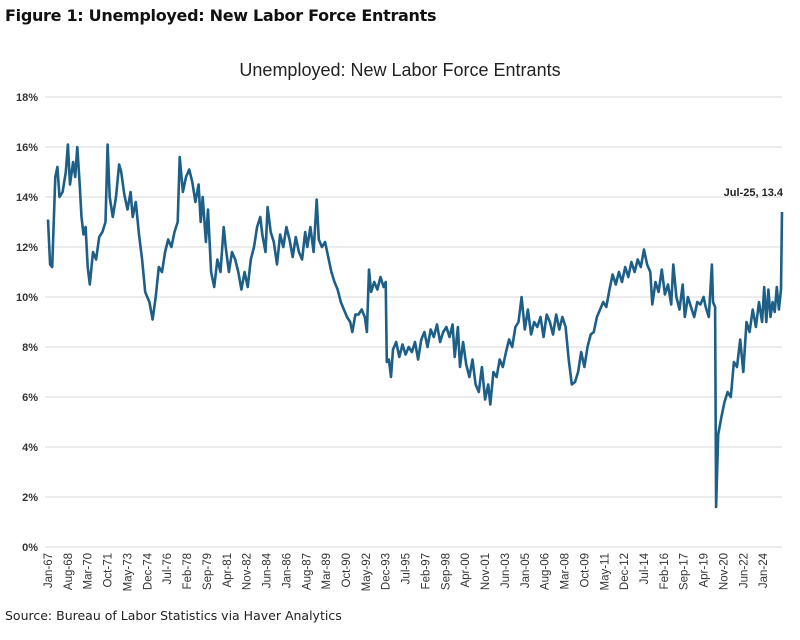 The image size is (800, 640). What do you see at coordinates (27, 148) in the screenshot?
I see `y-tick-label: 16%` at bounding box center [27, 148].